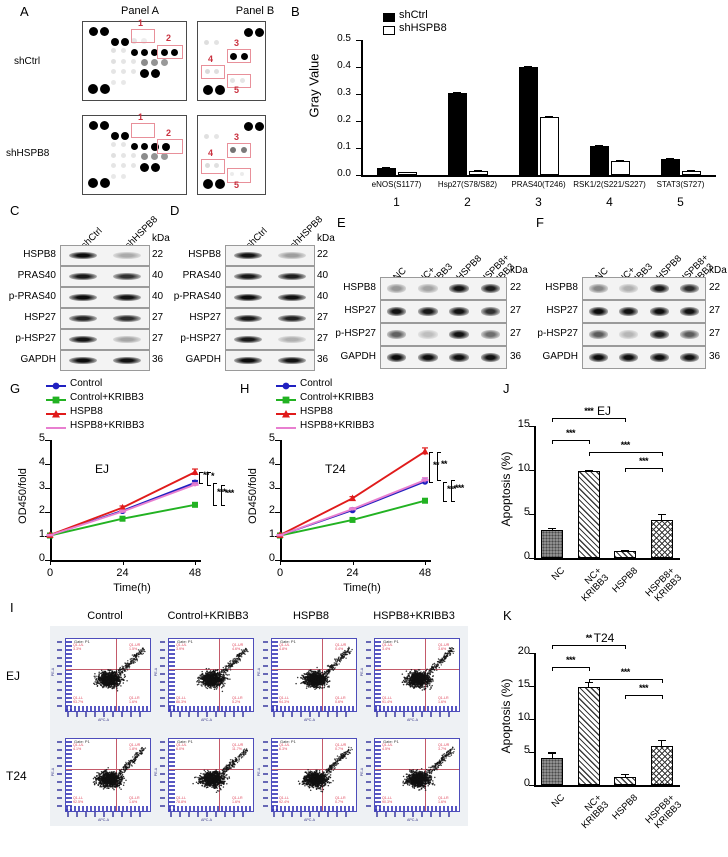 The width and height of the screenshot is (728, 857). Describe the element at coordinates (236, 803) in the screenshot. I see `flow-quadrant-lr-value: 1.6%` at that location.